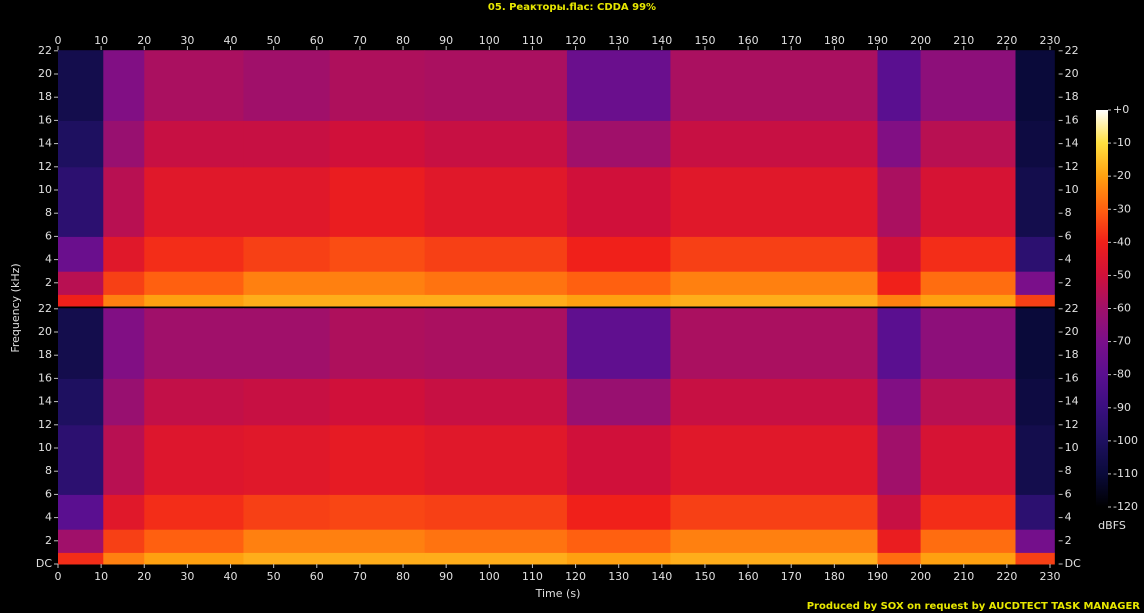 Image resolution: width=1144 pixels, height=613 pixels. Describe the element at coordinates (532, 40) in the screenshot. I see `x-tick-label: 110` at that location.